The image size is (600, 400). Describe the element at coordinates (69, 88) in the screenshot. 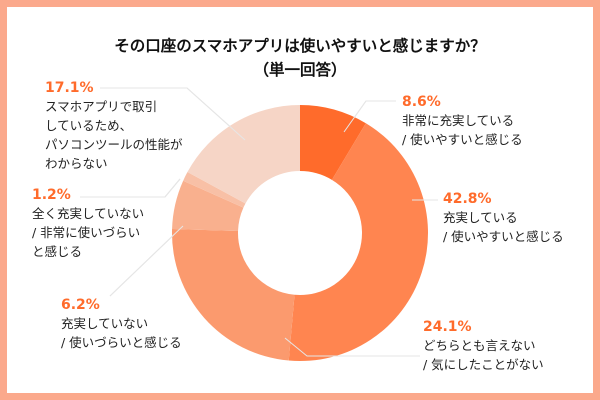

I see `value-label-5: 17.1%` at that location.